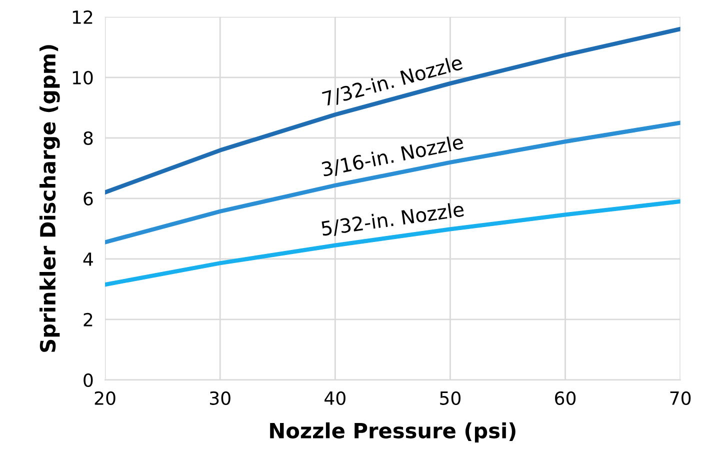 This screenshot has width=705, height=469. What do you see at coordinates (88, 259) in the screenshot?
I see `y-tick-label: 4` at bounding box center [88, 259].